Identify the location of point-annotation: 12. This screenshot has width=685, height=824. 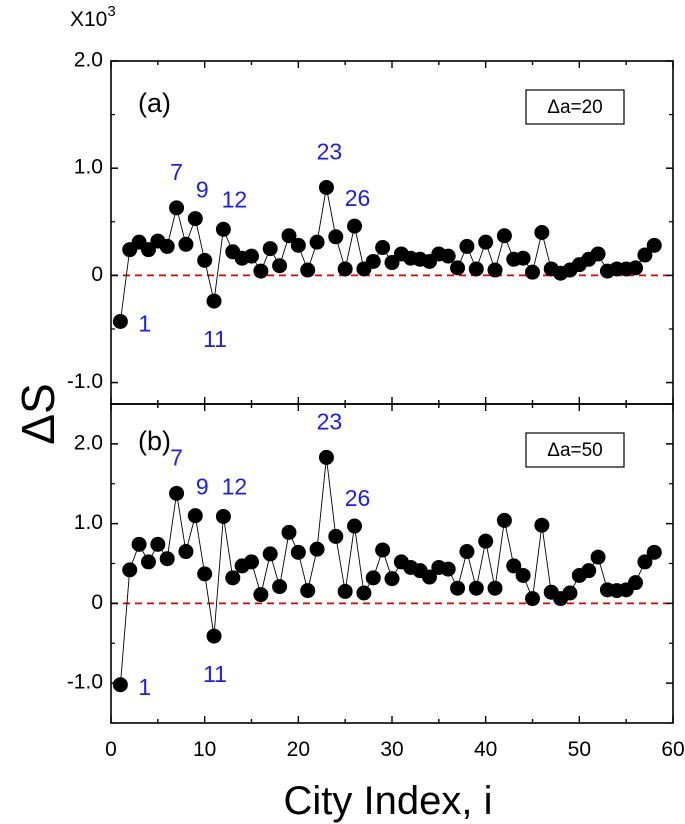
(235, 199).